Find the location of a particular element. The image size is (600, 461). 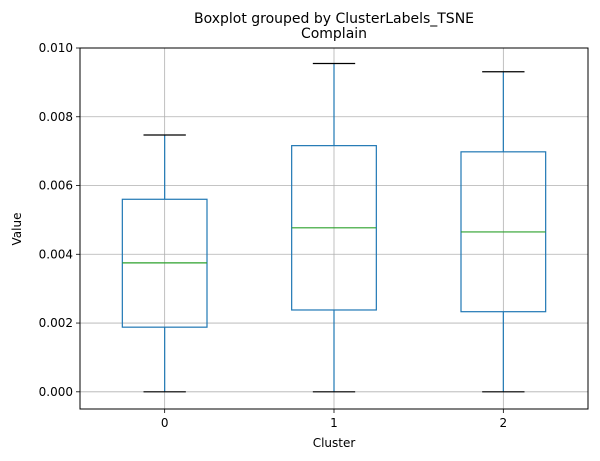

y-tick-label: 0.002 is located at coordinates (56, 323).